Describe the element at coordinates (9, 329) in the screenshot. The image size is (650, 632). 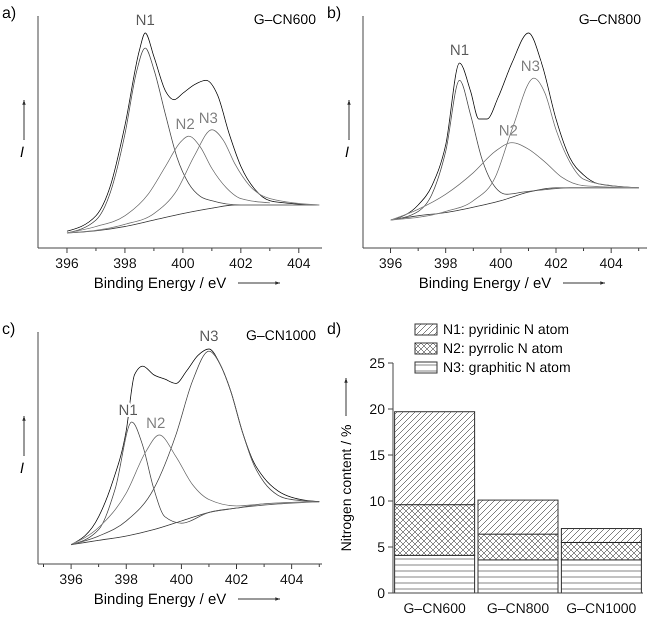
I see `chart-title: c)` at that location.